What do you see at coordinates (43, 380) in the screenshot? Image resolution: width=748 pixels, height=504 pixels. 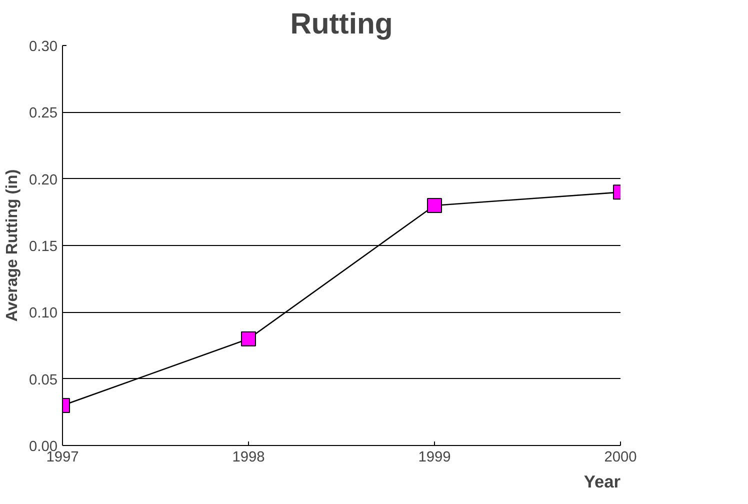 I see `y-tick-label: 0.05` at bounding box center [43, 380].